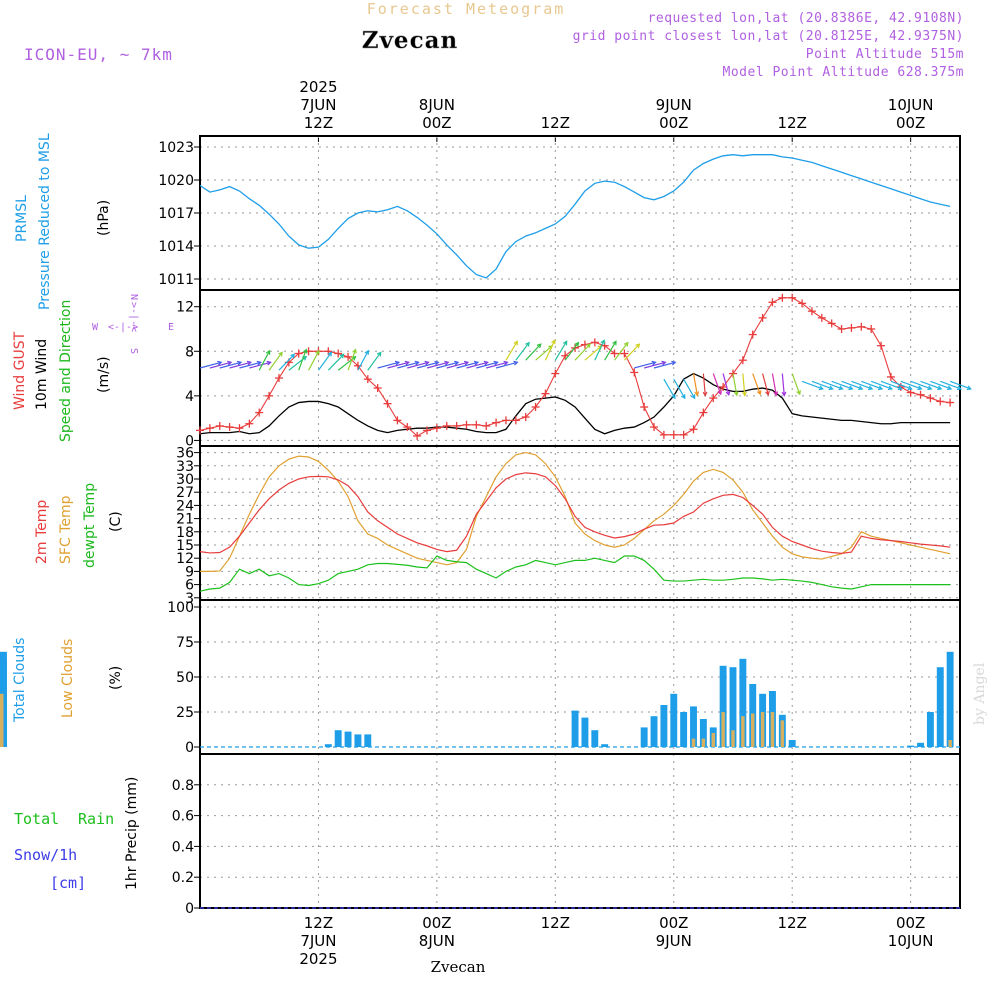  Describe the element at coordinates (885, 54) in the screenshot. I see `point-altitude: Point Altitude 515m` at that location.